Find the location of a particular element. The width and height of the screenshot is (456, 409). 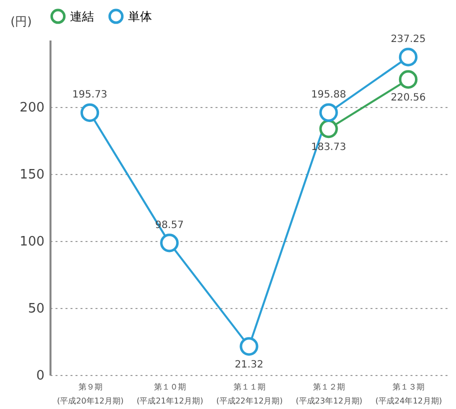

legend-label: 連結 is located at coordinates (82, 16).